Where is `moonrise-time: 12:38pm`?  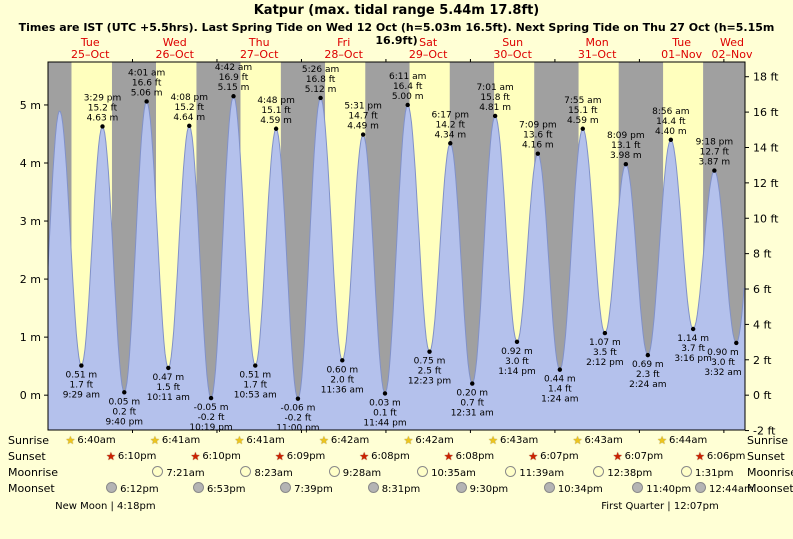 moonrise-time: 12:38pm is located at coordinates (630, 473).